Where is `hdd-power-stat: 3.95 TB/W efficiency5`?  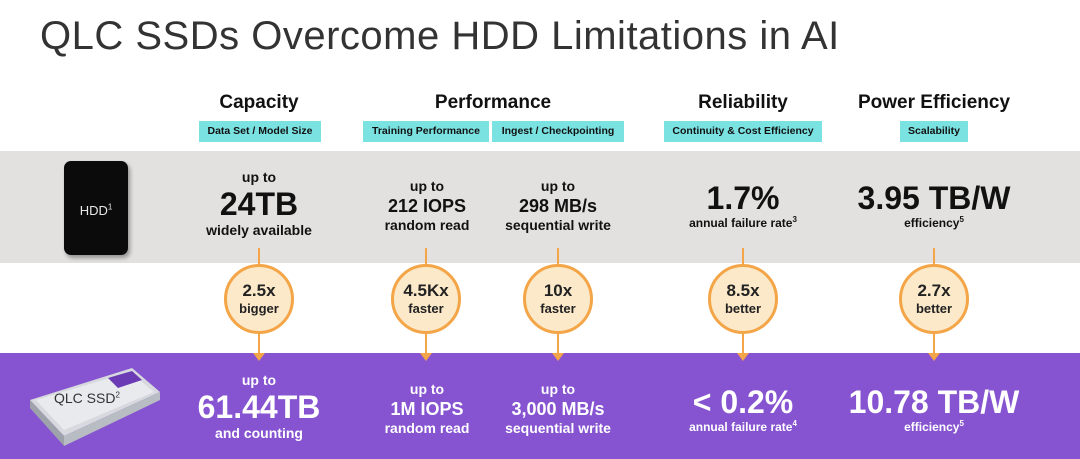
hdd-power-stat: 3.95 TB/W efficiency5 is located at coordinates (934, 205).